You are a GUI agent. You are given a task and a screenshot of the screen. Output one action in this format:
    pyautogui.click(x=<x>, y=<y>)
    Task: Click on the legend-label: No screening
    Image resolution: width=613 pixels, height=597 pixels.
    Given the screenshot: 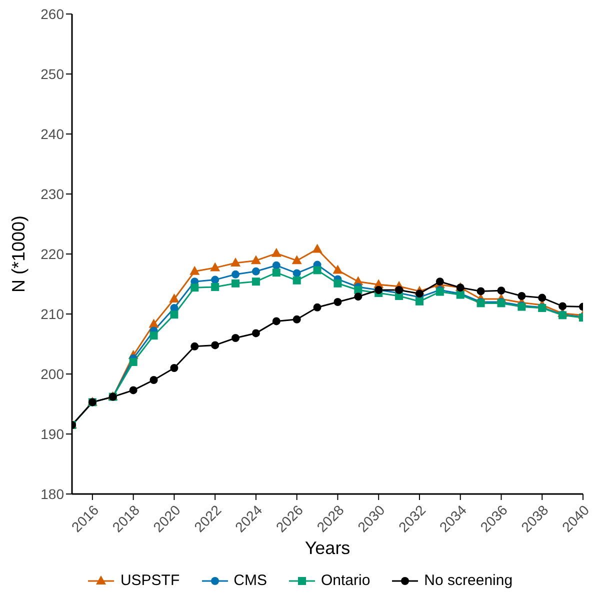 What is the action you would take?
    pyautogui.click(x=468, y=580)
    